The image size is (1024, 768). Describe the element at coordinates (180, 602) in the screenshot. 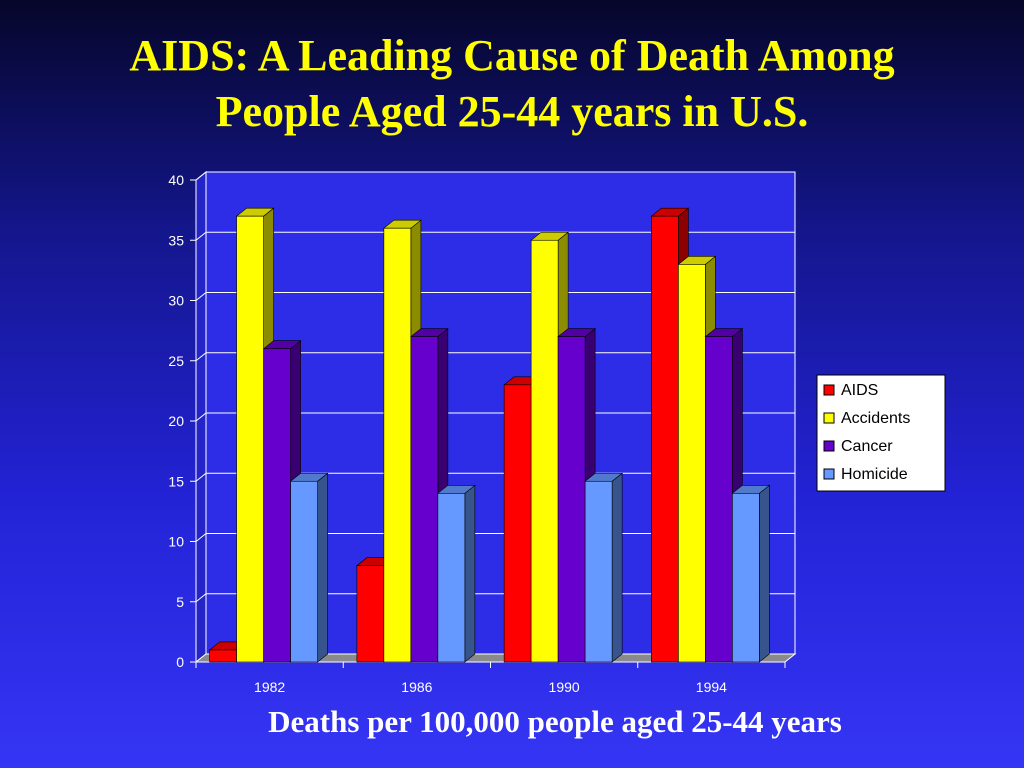

I see `y-tick-label: 5` at that location.